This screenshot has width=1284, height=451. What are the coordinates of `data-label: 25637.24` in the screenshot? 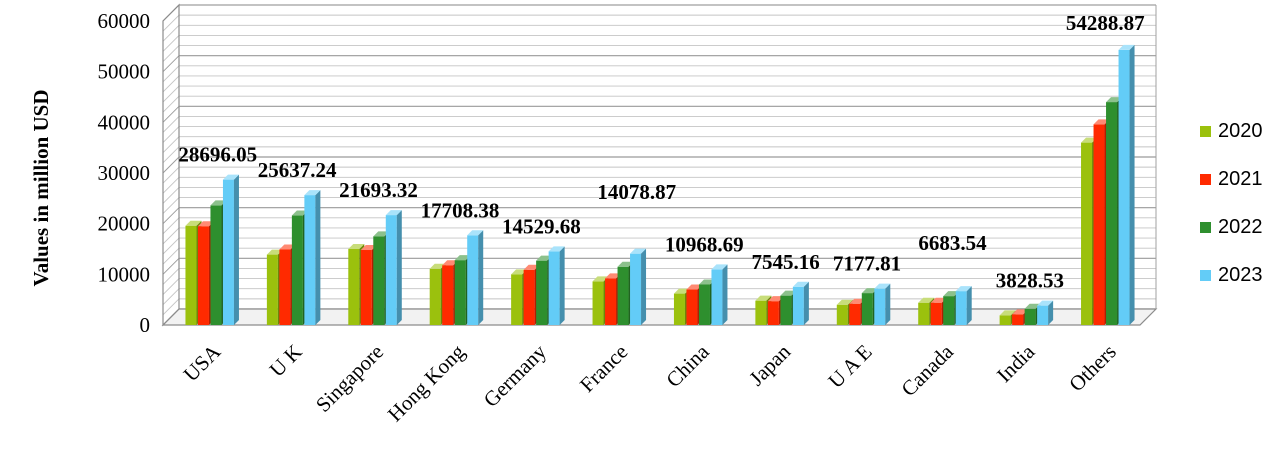 It's located at (297, 170).